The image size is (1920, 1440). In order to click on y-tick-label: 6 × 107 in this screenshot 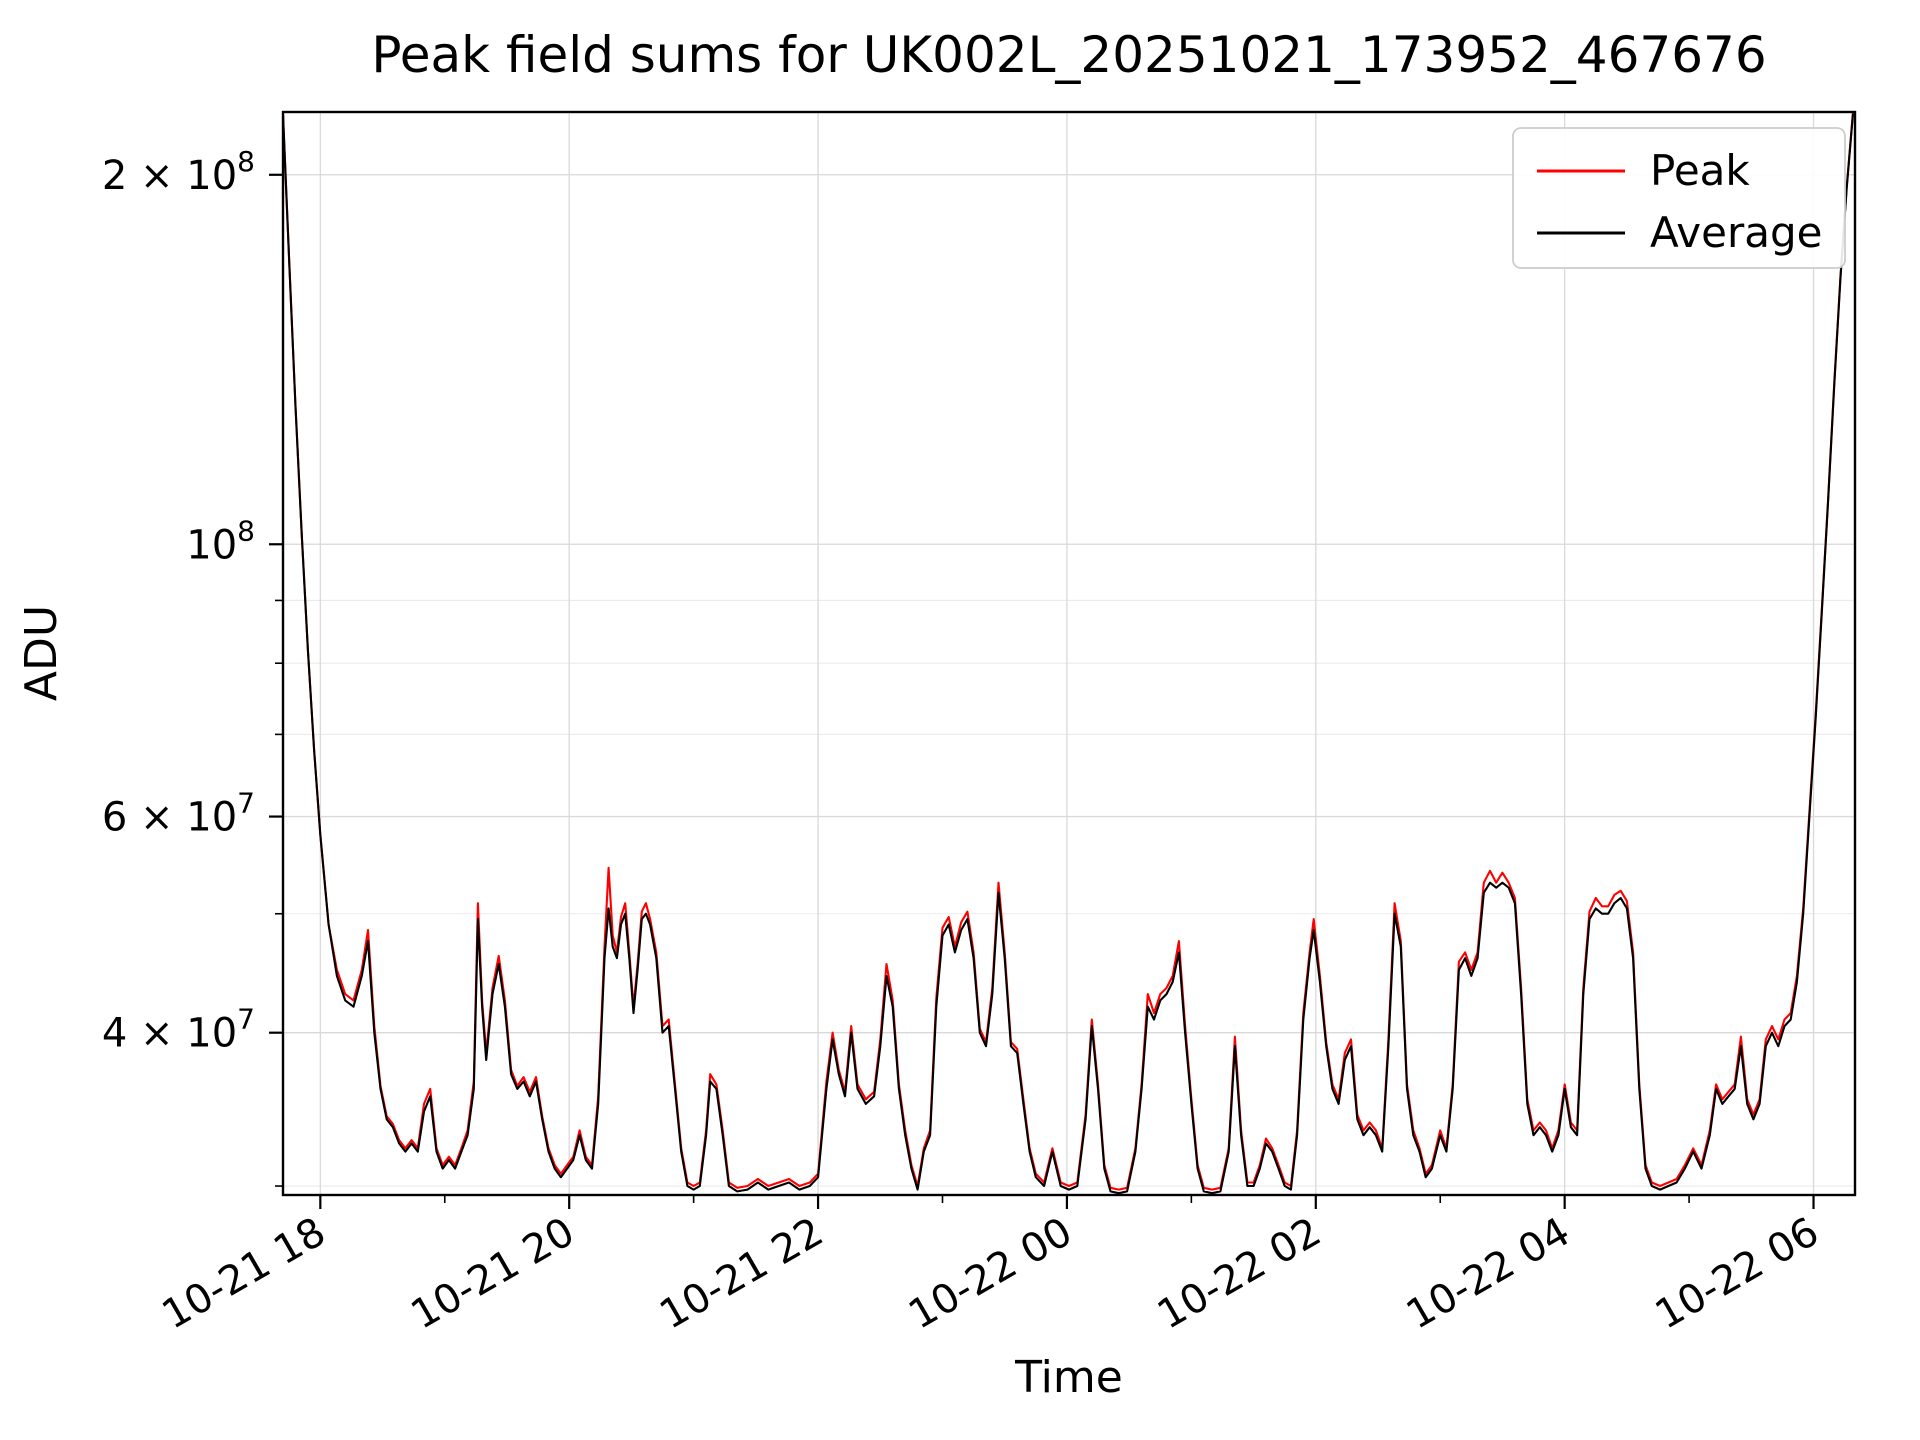, I will do `click(178, 814)`.